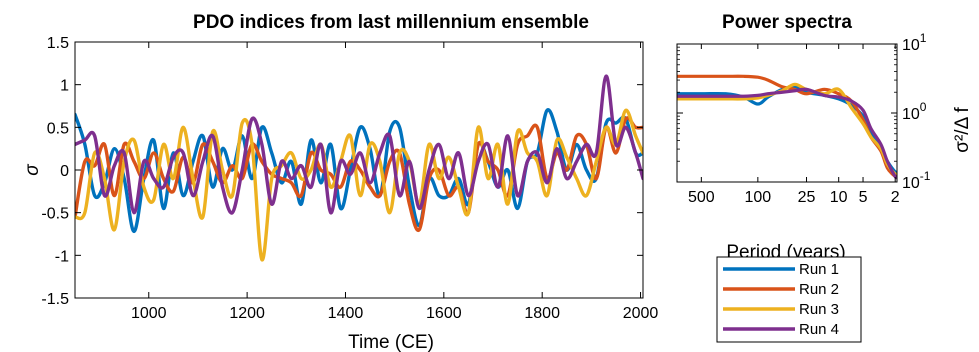  I want to click on right-y-axis-label-text: σ²/Δ f, so click(962, 130).